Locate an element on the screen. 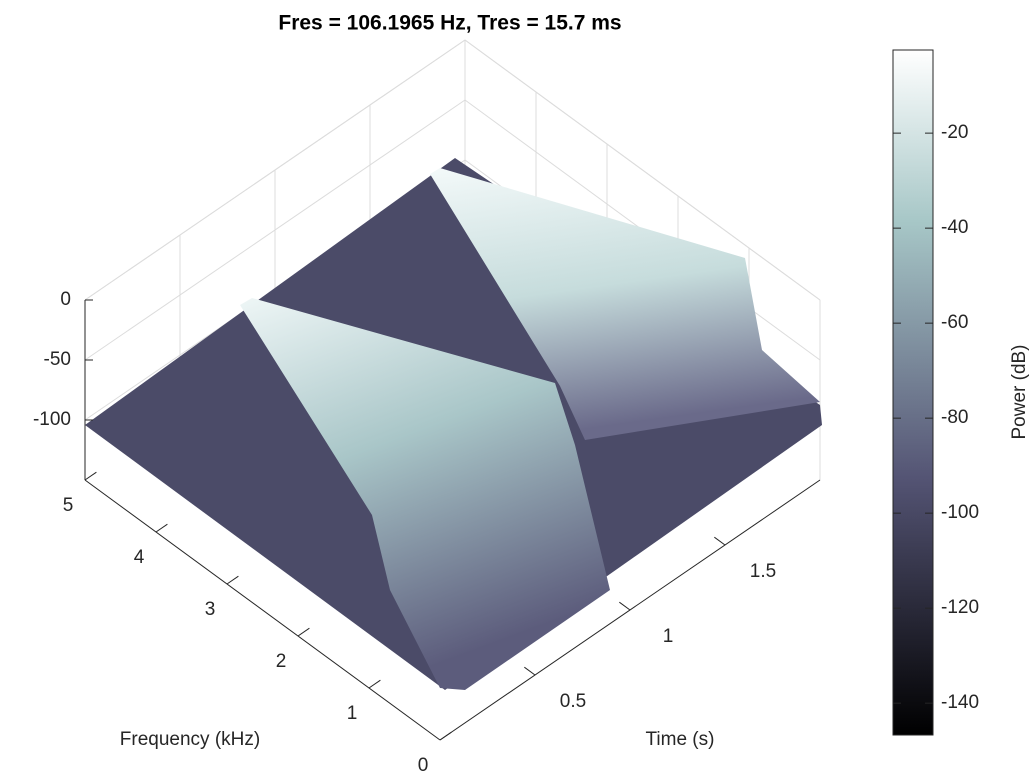 This screenshot has width=1036, height=776. x-tick-label: 1.5 is located at coordinates (763, 571).